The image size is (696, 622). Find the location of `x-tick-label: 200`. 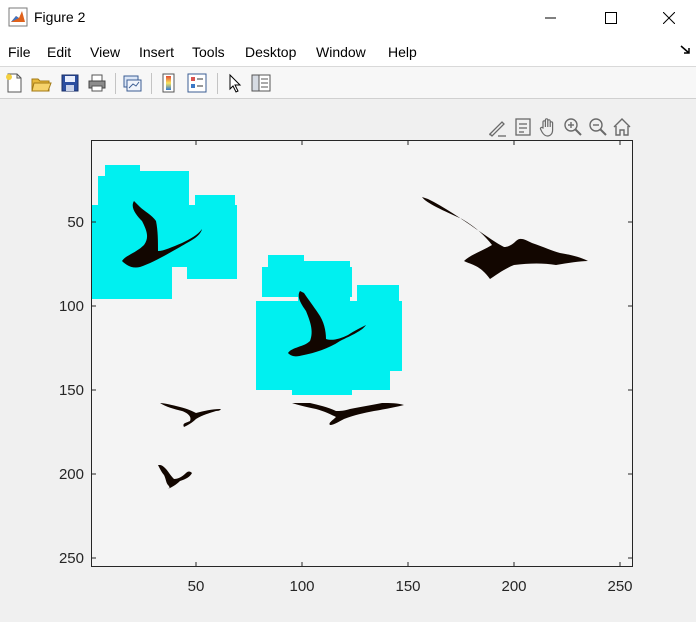

x-tick-label: 200 is located at coordinates (514, 586).